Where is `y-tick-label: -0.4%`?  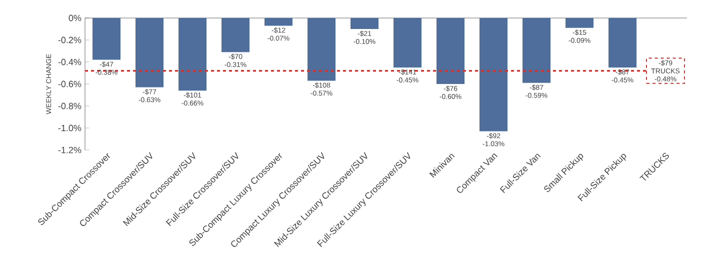
y-tick-label: -0.4% is located at coordinates (70, 62).